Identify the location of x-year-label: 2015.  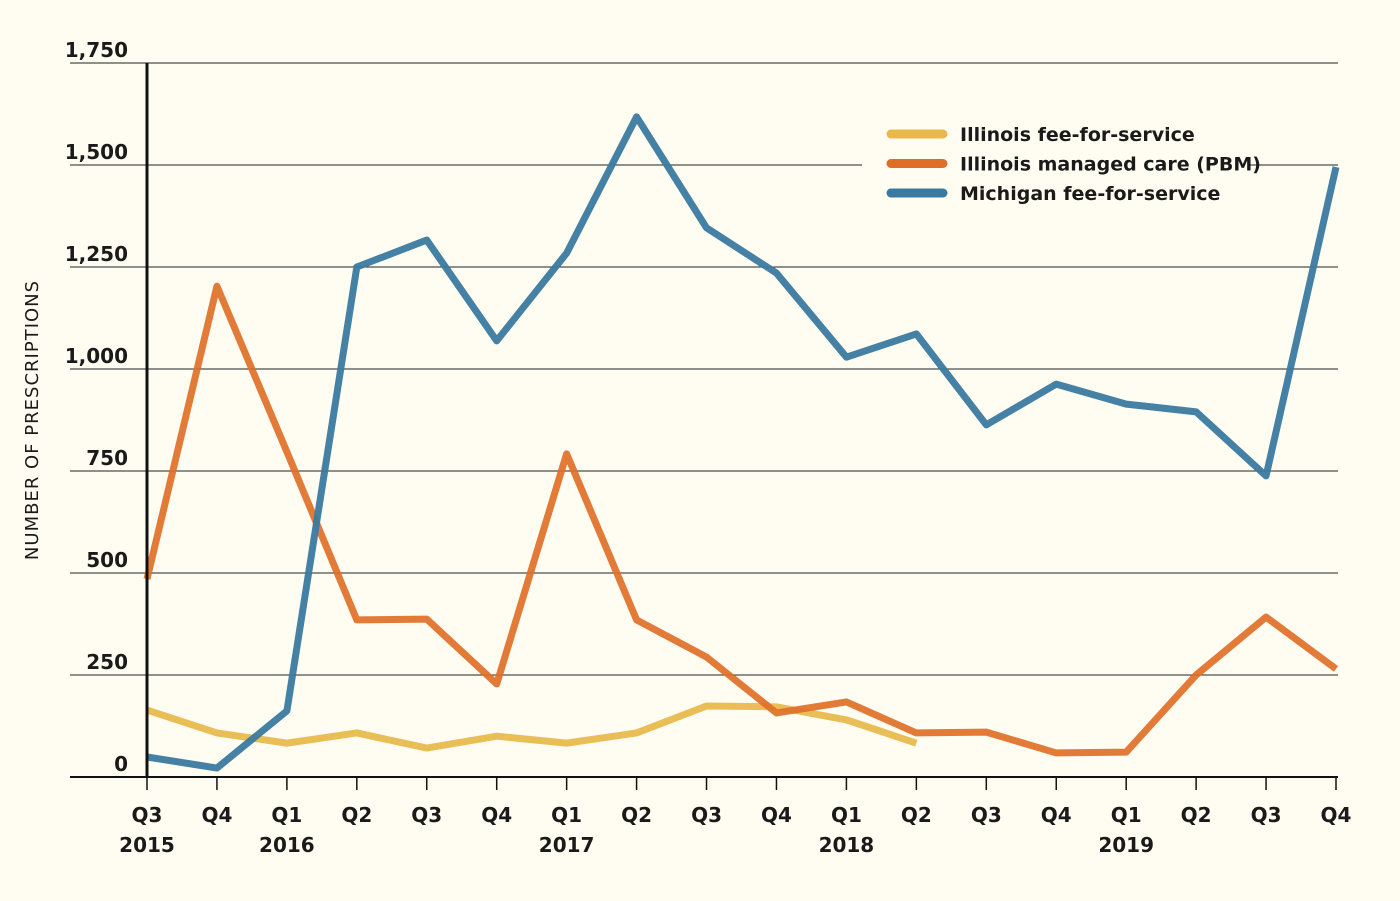
(147, 845).